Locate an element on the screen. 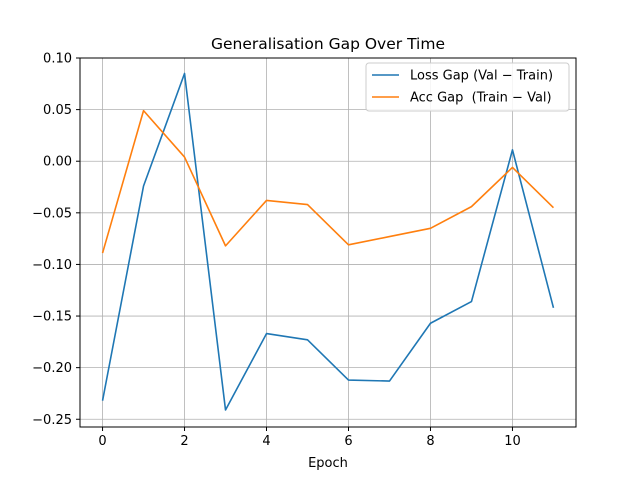 This screenshot has height=480, width=640. legend-label: Acc Gap (Train − Val) is located at coordinates (481, 98).